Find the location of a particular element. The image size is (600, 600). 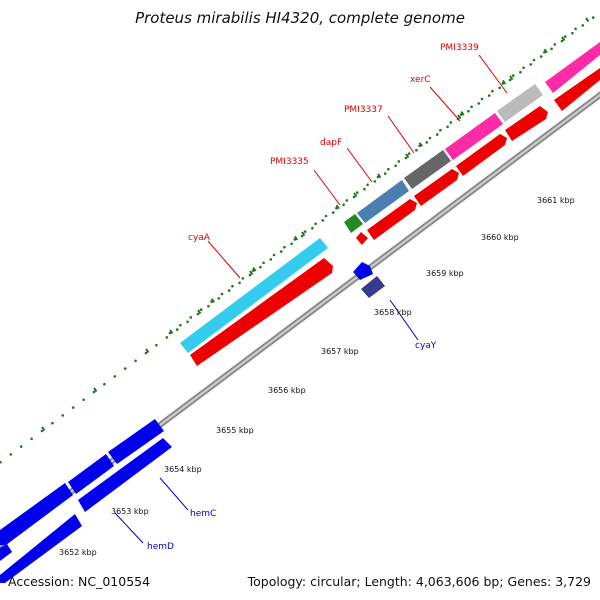

gene-bar-cyaA is located at coordinates (254, 295).